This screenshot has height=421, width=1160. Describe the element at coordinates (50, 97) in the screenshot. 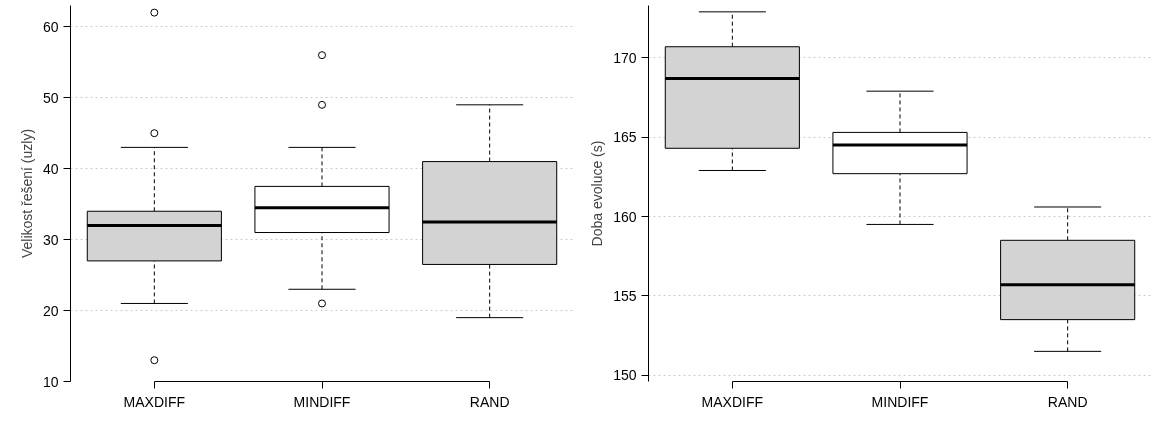

I see `y-tick-label: 50` at that location.